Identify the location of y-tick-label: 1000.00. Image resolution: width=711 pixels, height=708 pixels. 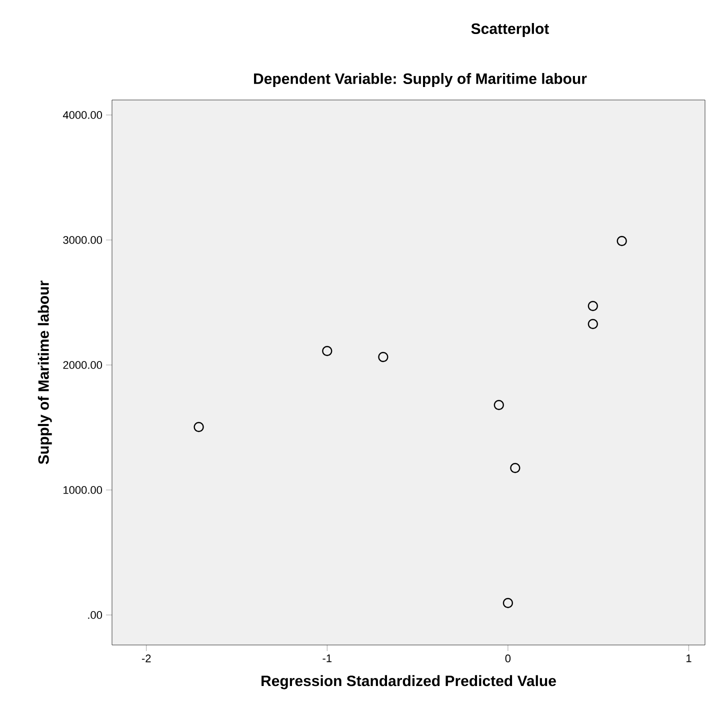
(83, 490).